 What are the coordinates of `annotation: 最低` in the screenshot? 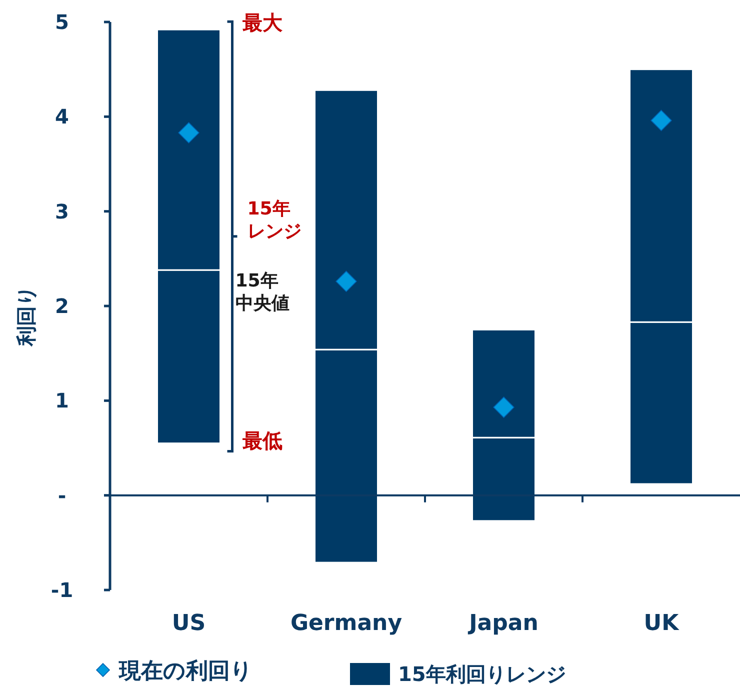 It's located at (261, 440).